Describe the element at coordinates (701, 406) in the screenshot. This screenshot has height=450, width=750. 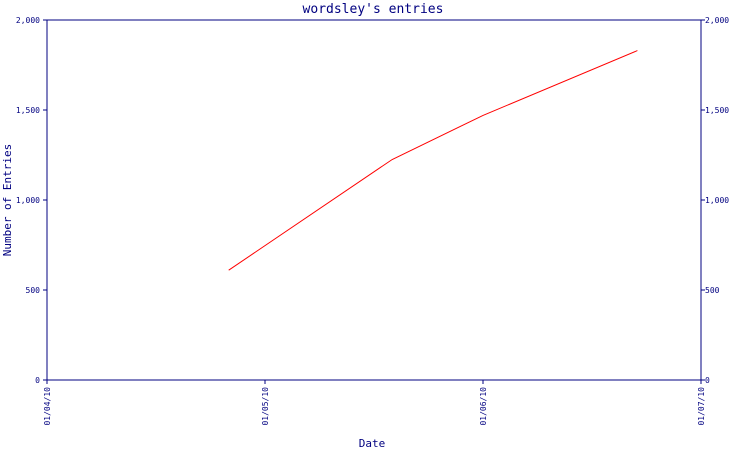
I see `x-tick-label: 01/07/10` at that location.